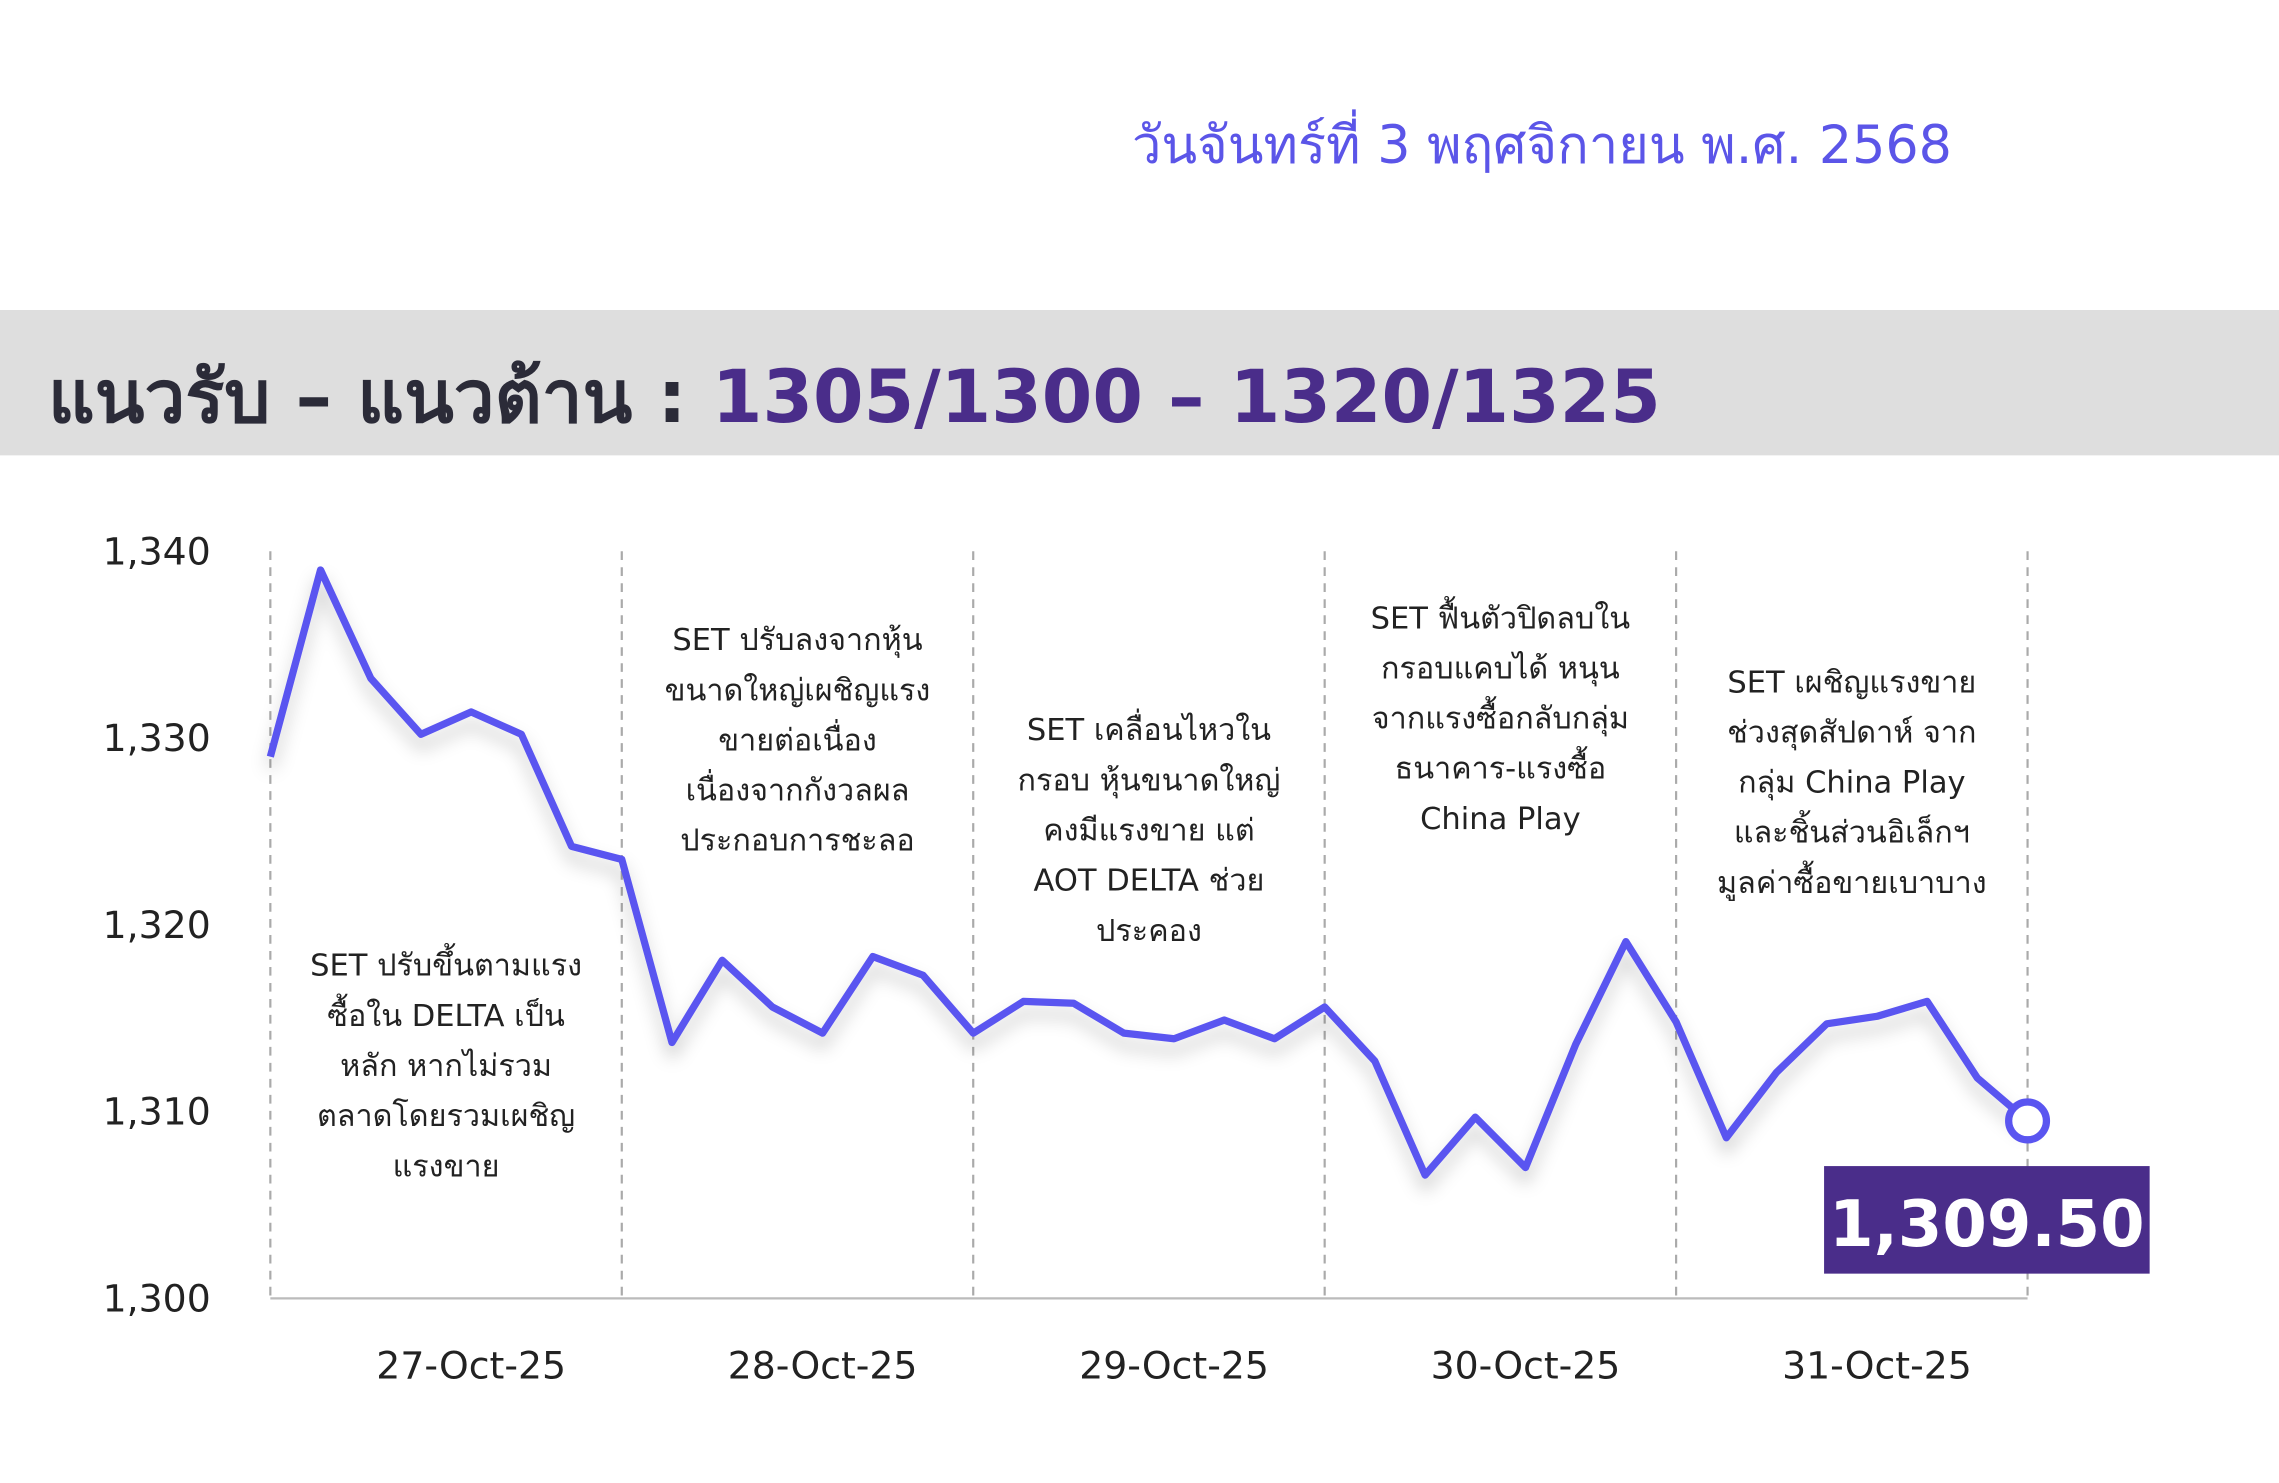 This screenshot has height=1483, width=2279. I want to click on annotation: กรอบ หุ้นขนาดใหญ่, so click(1148, 780).